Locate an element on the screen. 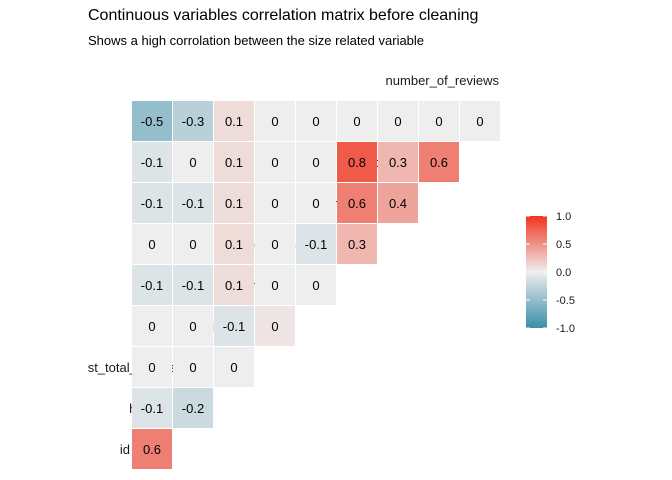 The width and height of the screenshot is (672, 480). cell-value-label: 0.4 is located at coordinates (398, 203).